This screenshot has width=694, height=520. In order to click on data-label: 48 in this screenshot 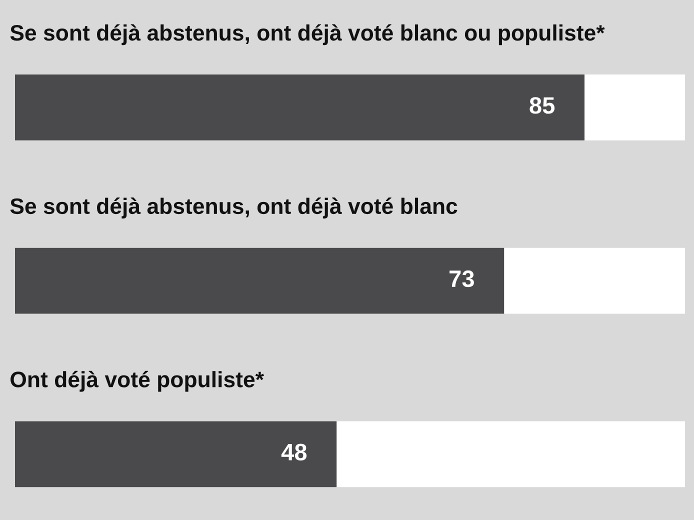, I will do `click(294, 452)`.